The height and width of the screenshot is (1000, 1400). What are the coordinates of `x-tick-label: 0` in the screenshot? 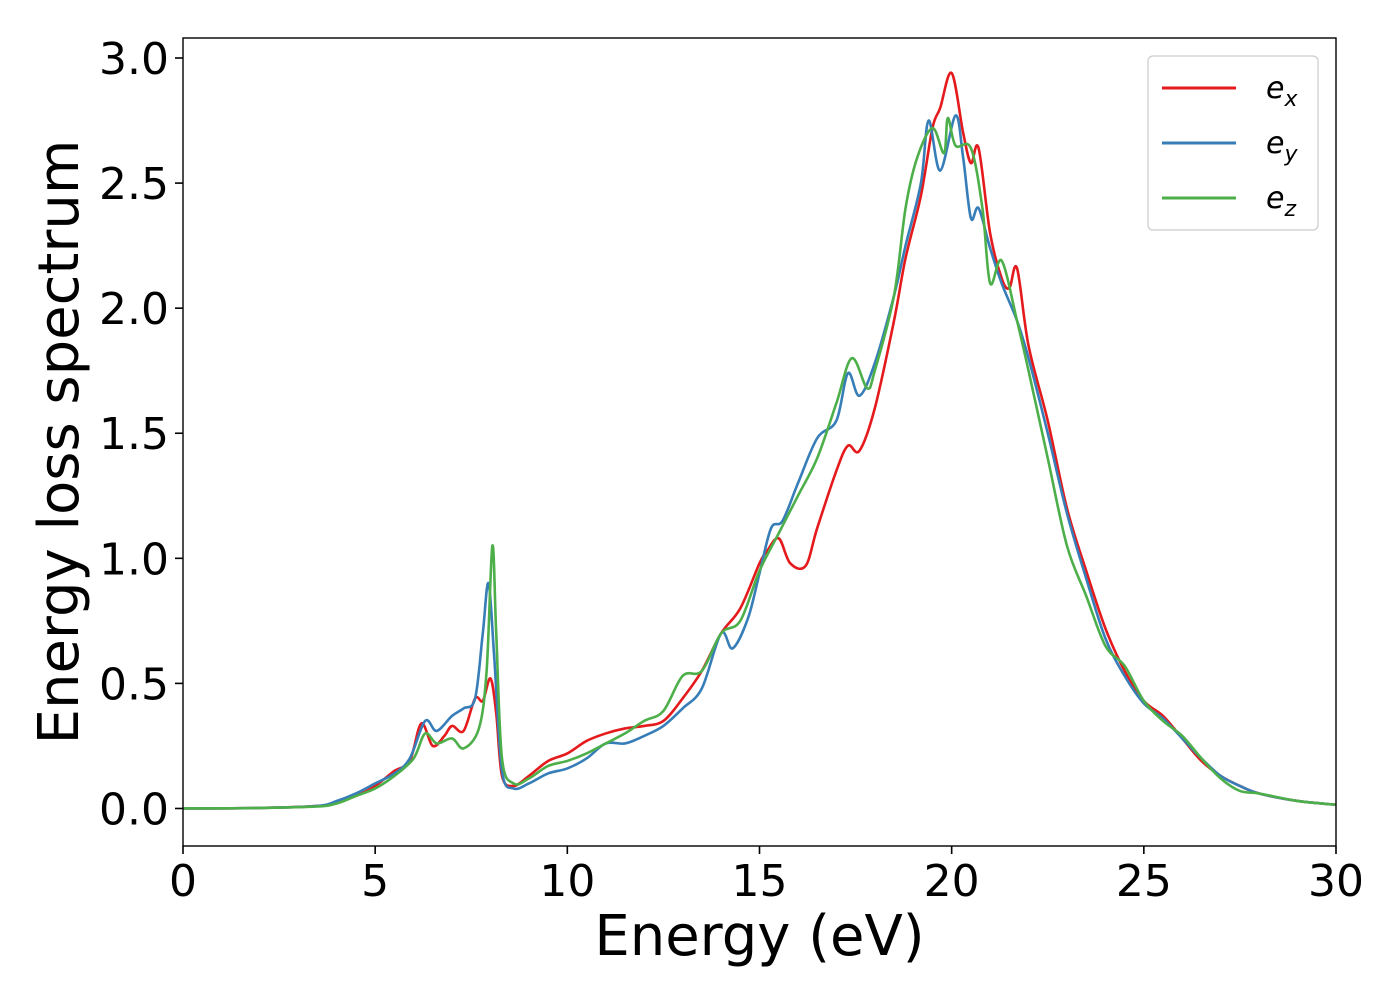 It's located at (183, 881).